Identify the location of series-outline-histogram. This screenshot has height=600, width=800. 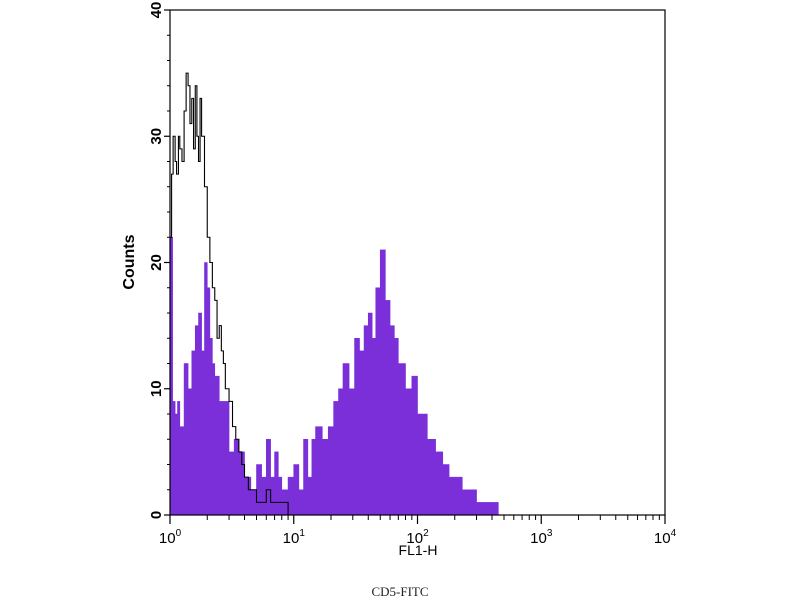
(233, 294).